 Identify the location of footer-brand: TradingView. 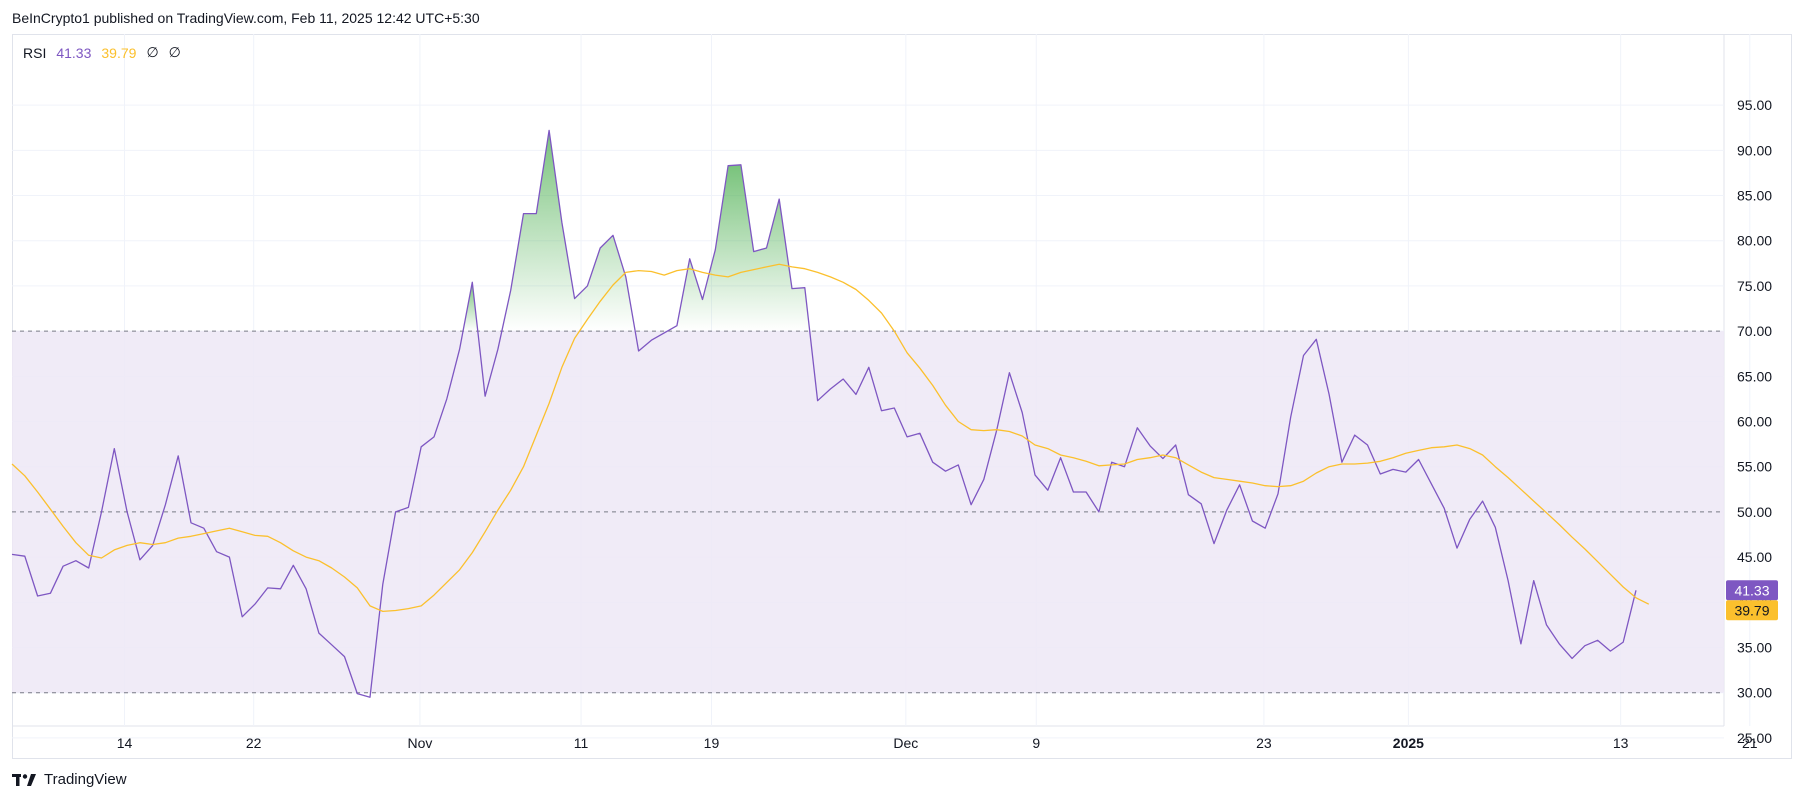
(85, 779).